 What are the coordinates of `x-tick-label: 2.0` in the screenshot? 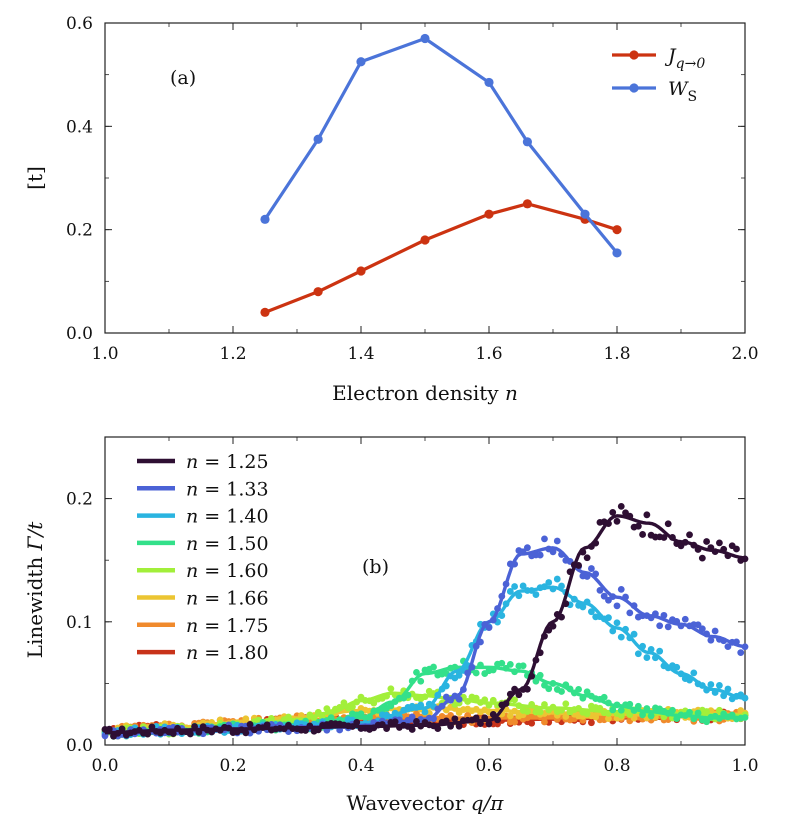 It's located at (744, 354).